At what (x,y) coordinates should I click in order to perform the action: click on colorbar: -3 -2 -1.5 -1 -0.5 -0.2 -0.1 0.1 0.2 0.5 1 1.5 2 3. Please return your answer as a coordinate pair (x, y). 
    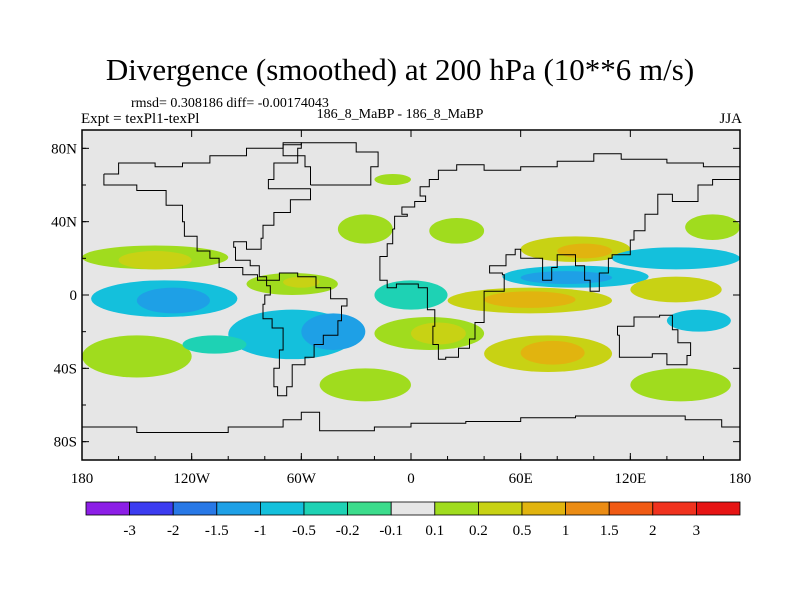
    Looking at the image, I should click on (413, 520).